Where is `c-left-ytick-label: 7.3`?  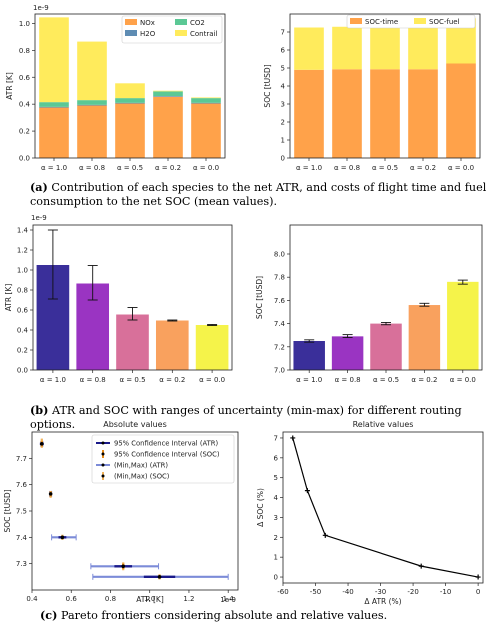 c-left-ytick-label: 7.3 is located at coordinates (21, 564).